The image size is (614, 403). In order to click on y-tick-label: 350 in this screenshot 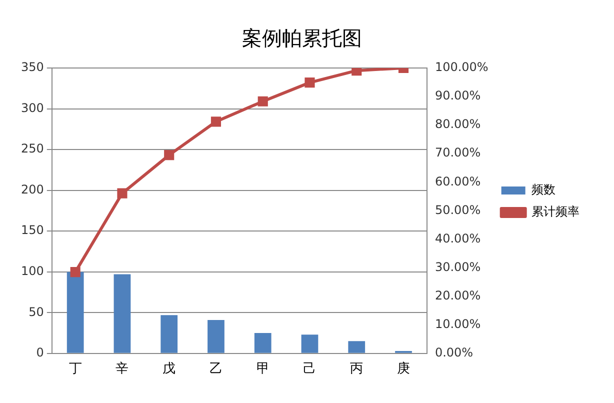, I will do `click(32, 67)`.